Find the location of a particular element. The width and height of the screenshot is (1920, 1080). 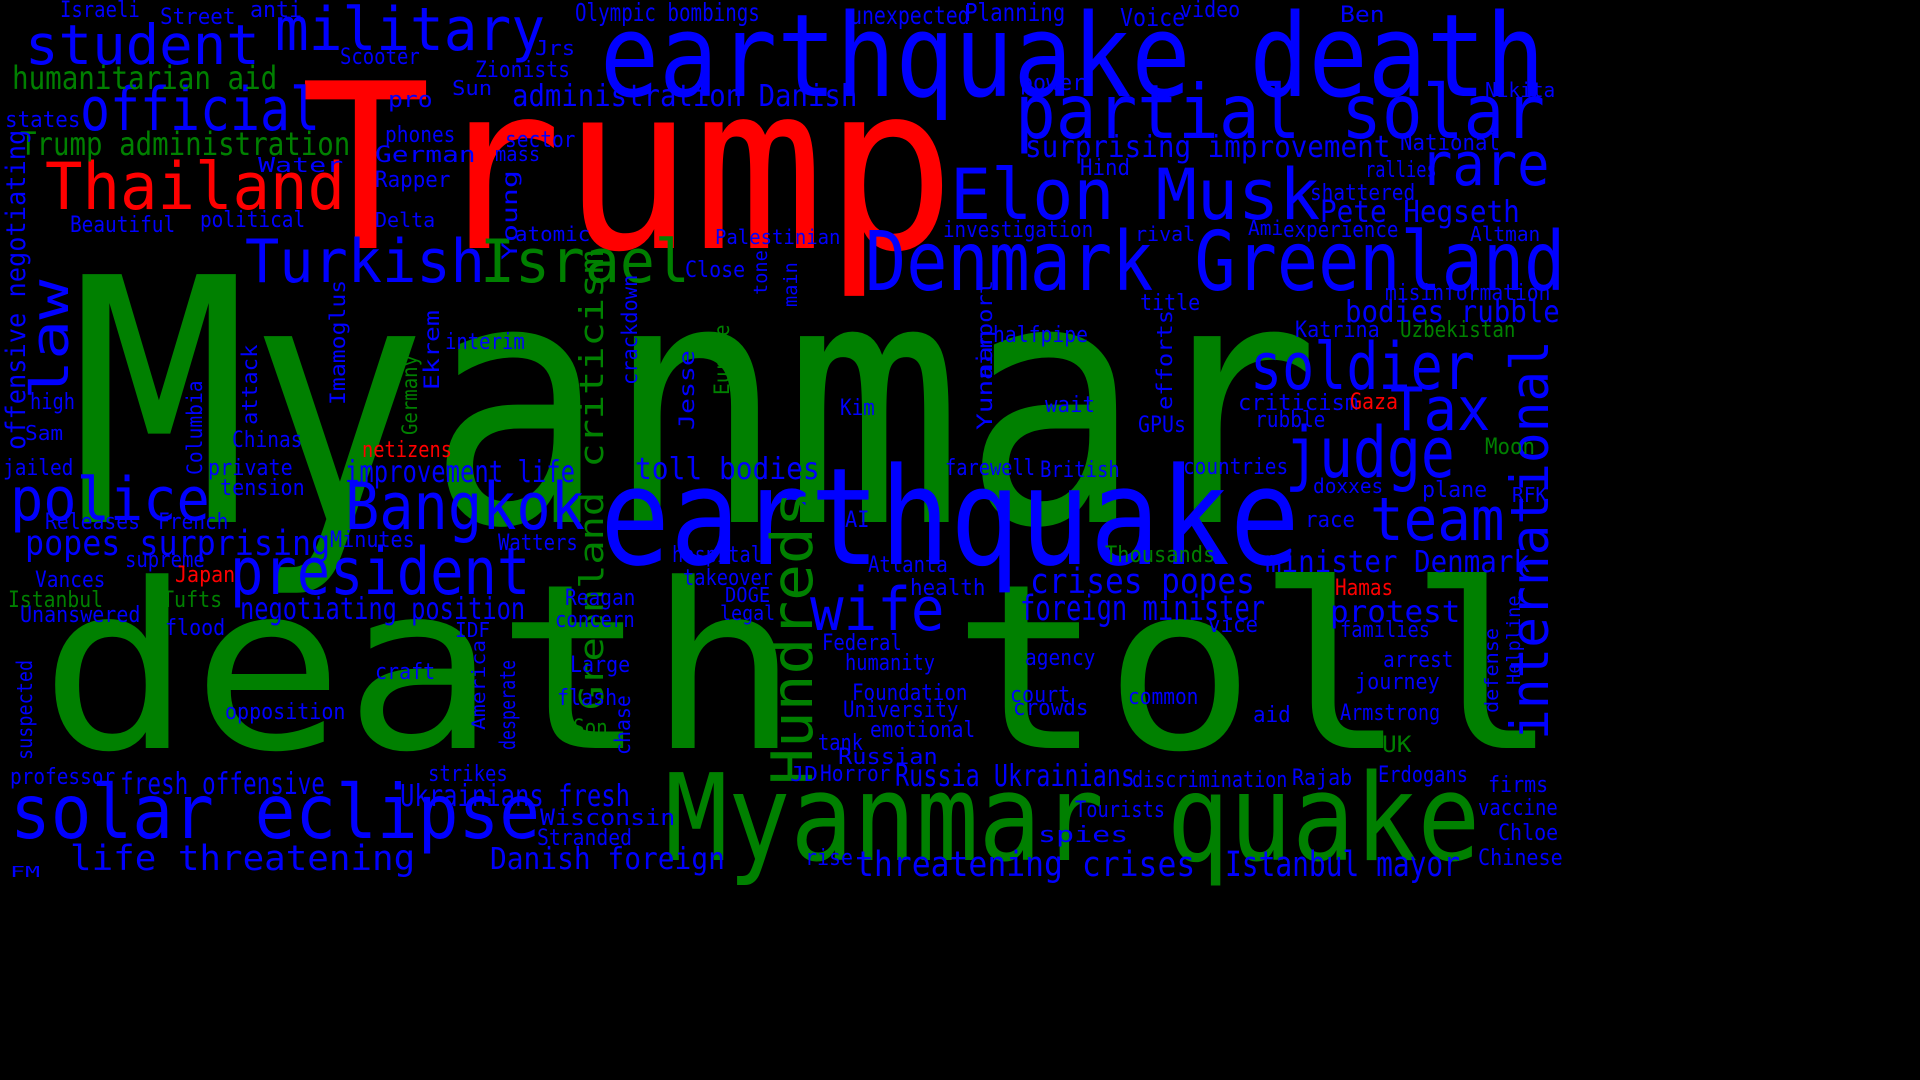

cloud-word: Federal is located at coordinates (862, 643).